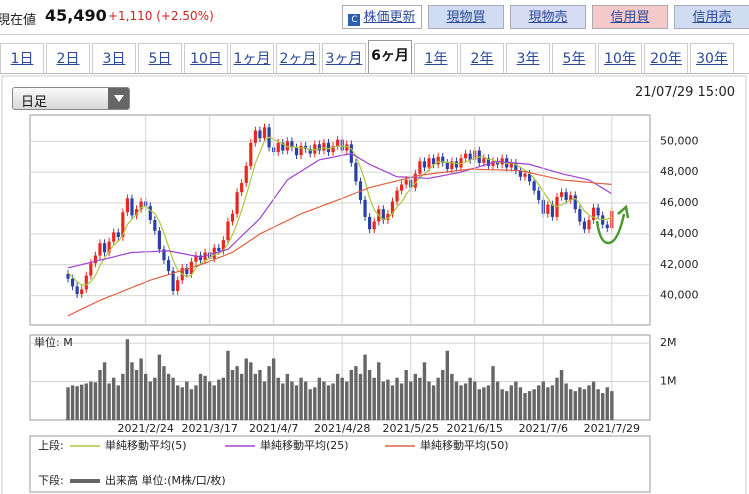 The height and width of the screenshot is (494, 749). What do you see at coordinates (482, 58) in the screenshot?
I see `period-tab: 2年` at bounding box center [482, 58].